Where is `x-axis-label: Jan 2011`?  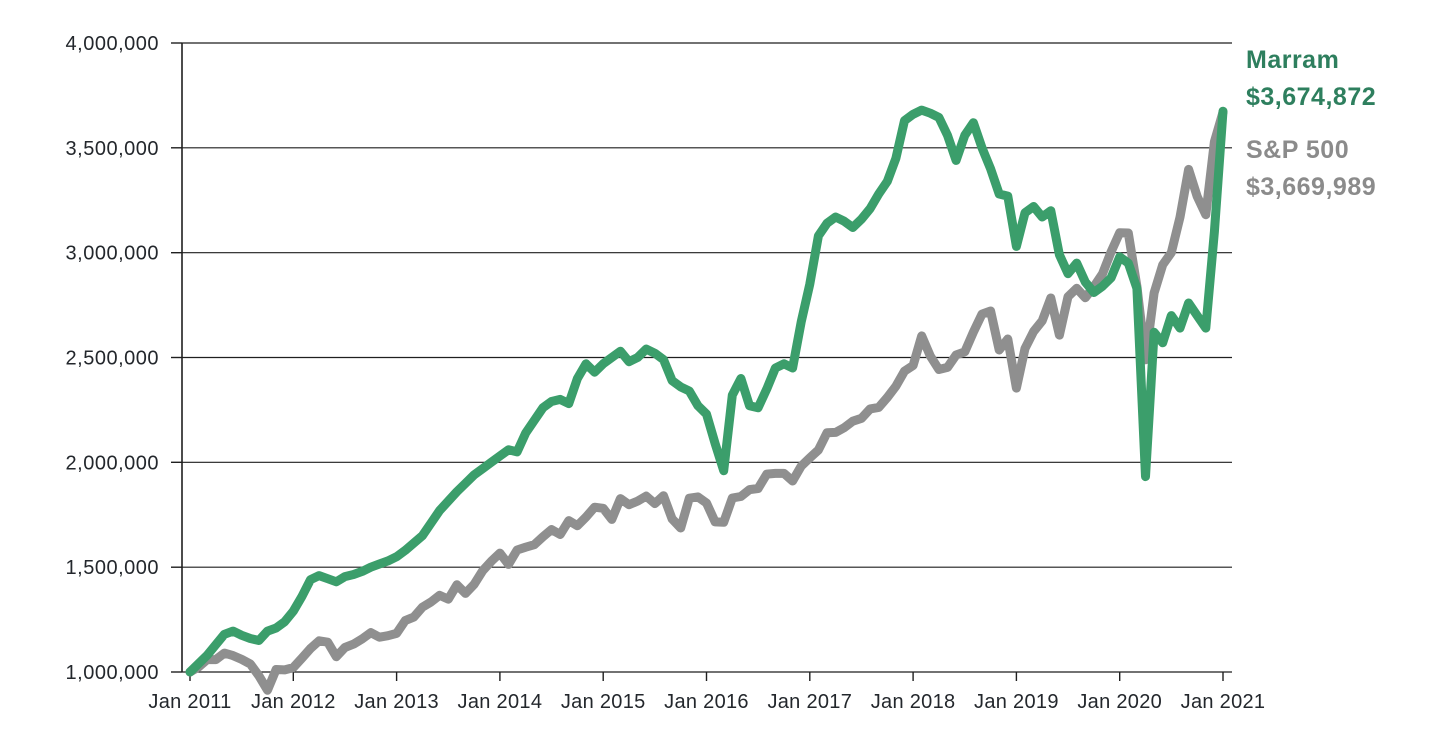
x-axis-label: Jan 2011 is located at coordinates (189, 702).